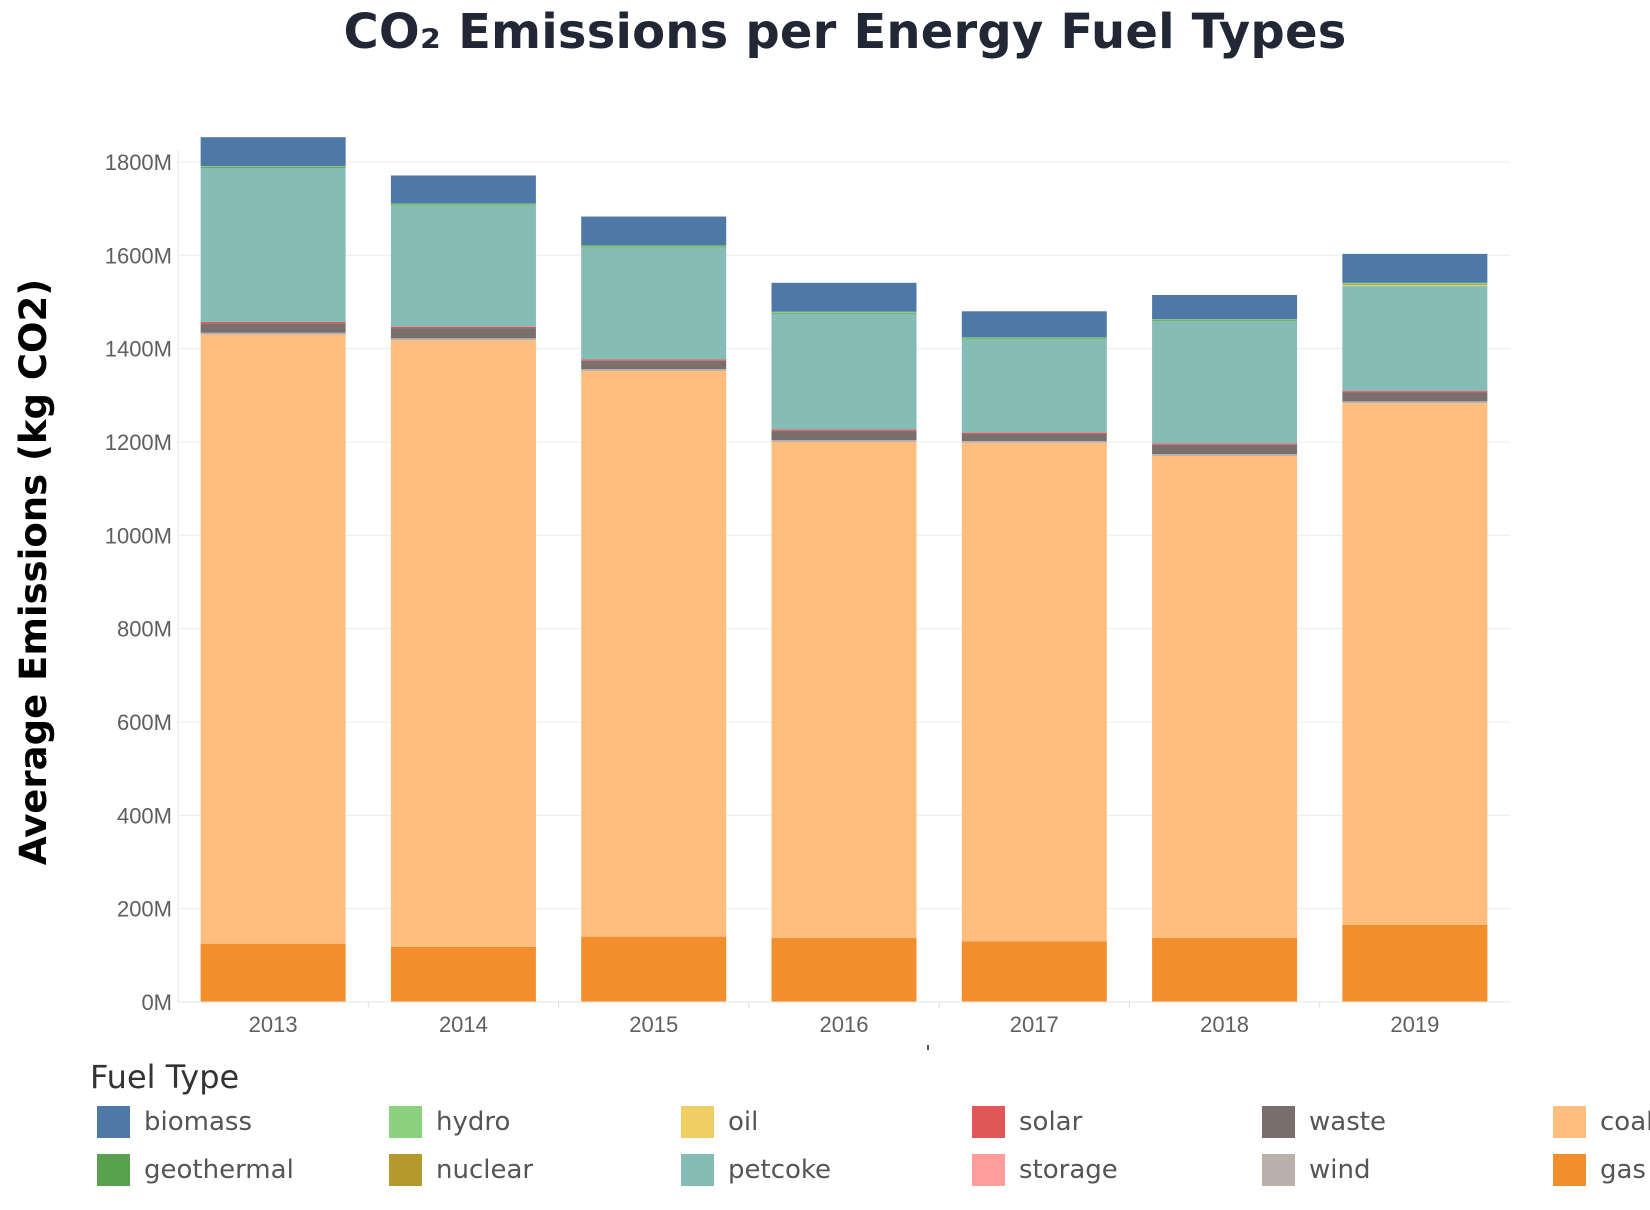 This screenshot has height=1210, width=1650. I want to click on legend-label: hydro, so click(473, 1122).